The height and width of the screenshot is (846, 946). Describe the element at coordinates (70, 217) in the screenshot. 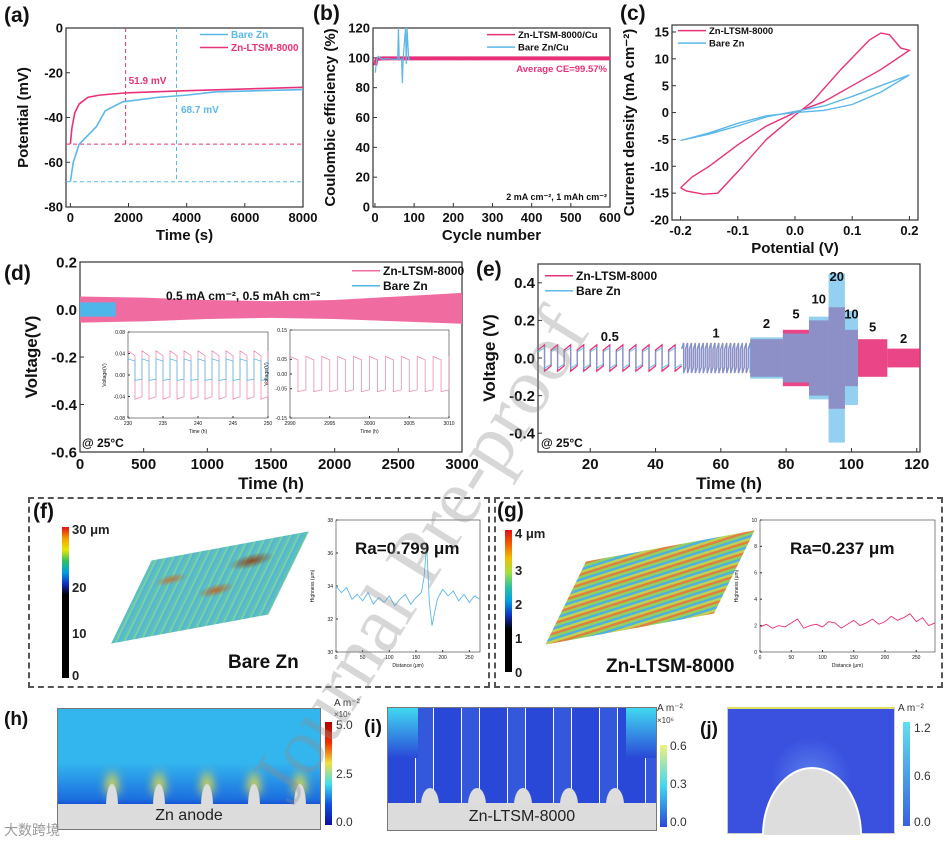

I see `x-tick-label: 0` at that location.